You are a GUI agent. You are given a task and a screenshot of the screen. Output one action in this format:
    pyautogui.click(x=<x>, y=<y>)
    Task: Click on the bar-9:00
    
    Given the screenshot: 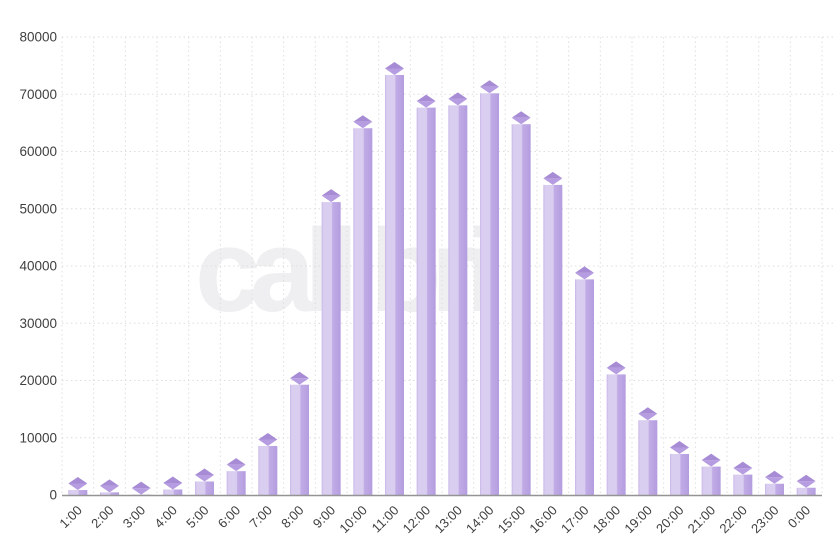 What is the action you would take?
    pyautogui.click(x=331, y=342)
    